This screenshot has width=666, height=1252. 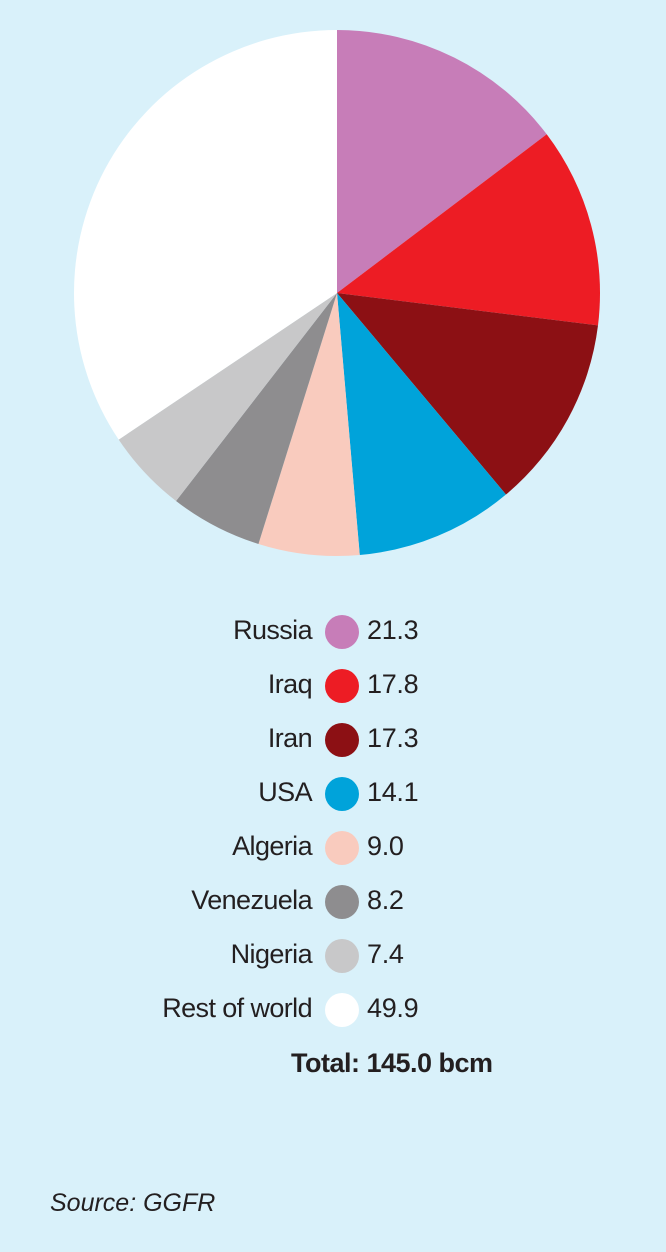 What do you see at coordinates (237, 1008) in the screenshot?
I see `legend-label: Rest of world` at bounding box center [237, 1008].